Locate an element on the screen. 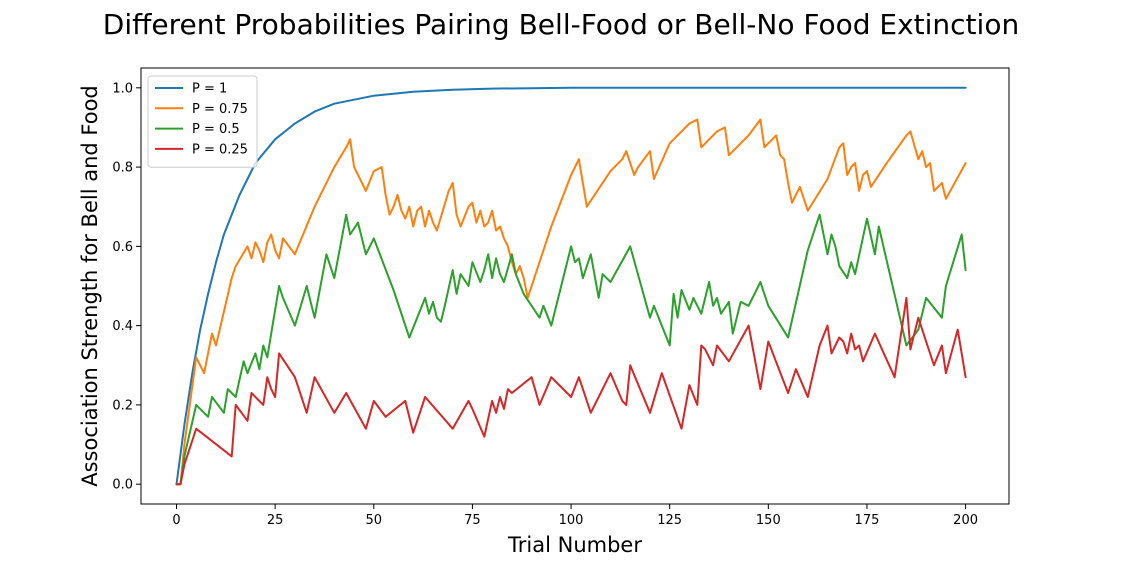 The width and height of the screenshot is (1122, 566). x-tick-label: 75 is located at coordinates (472, 520).